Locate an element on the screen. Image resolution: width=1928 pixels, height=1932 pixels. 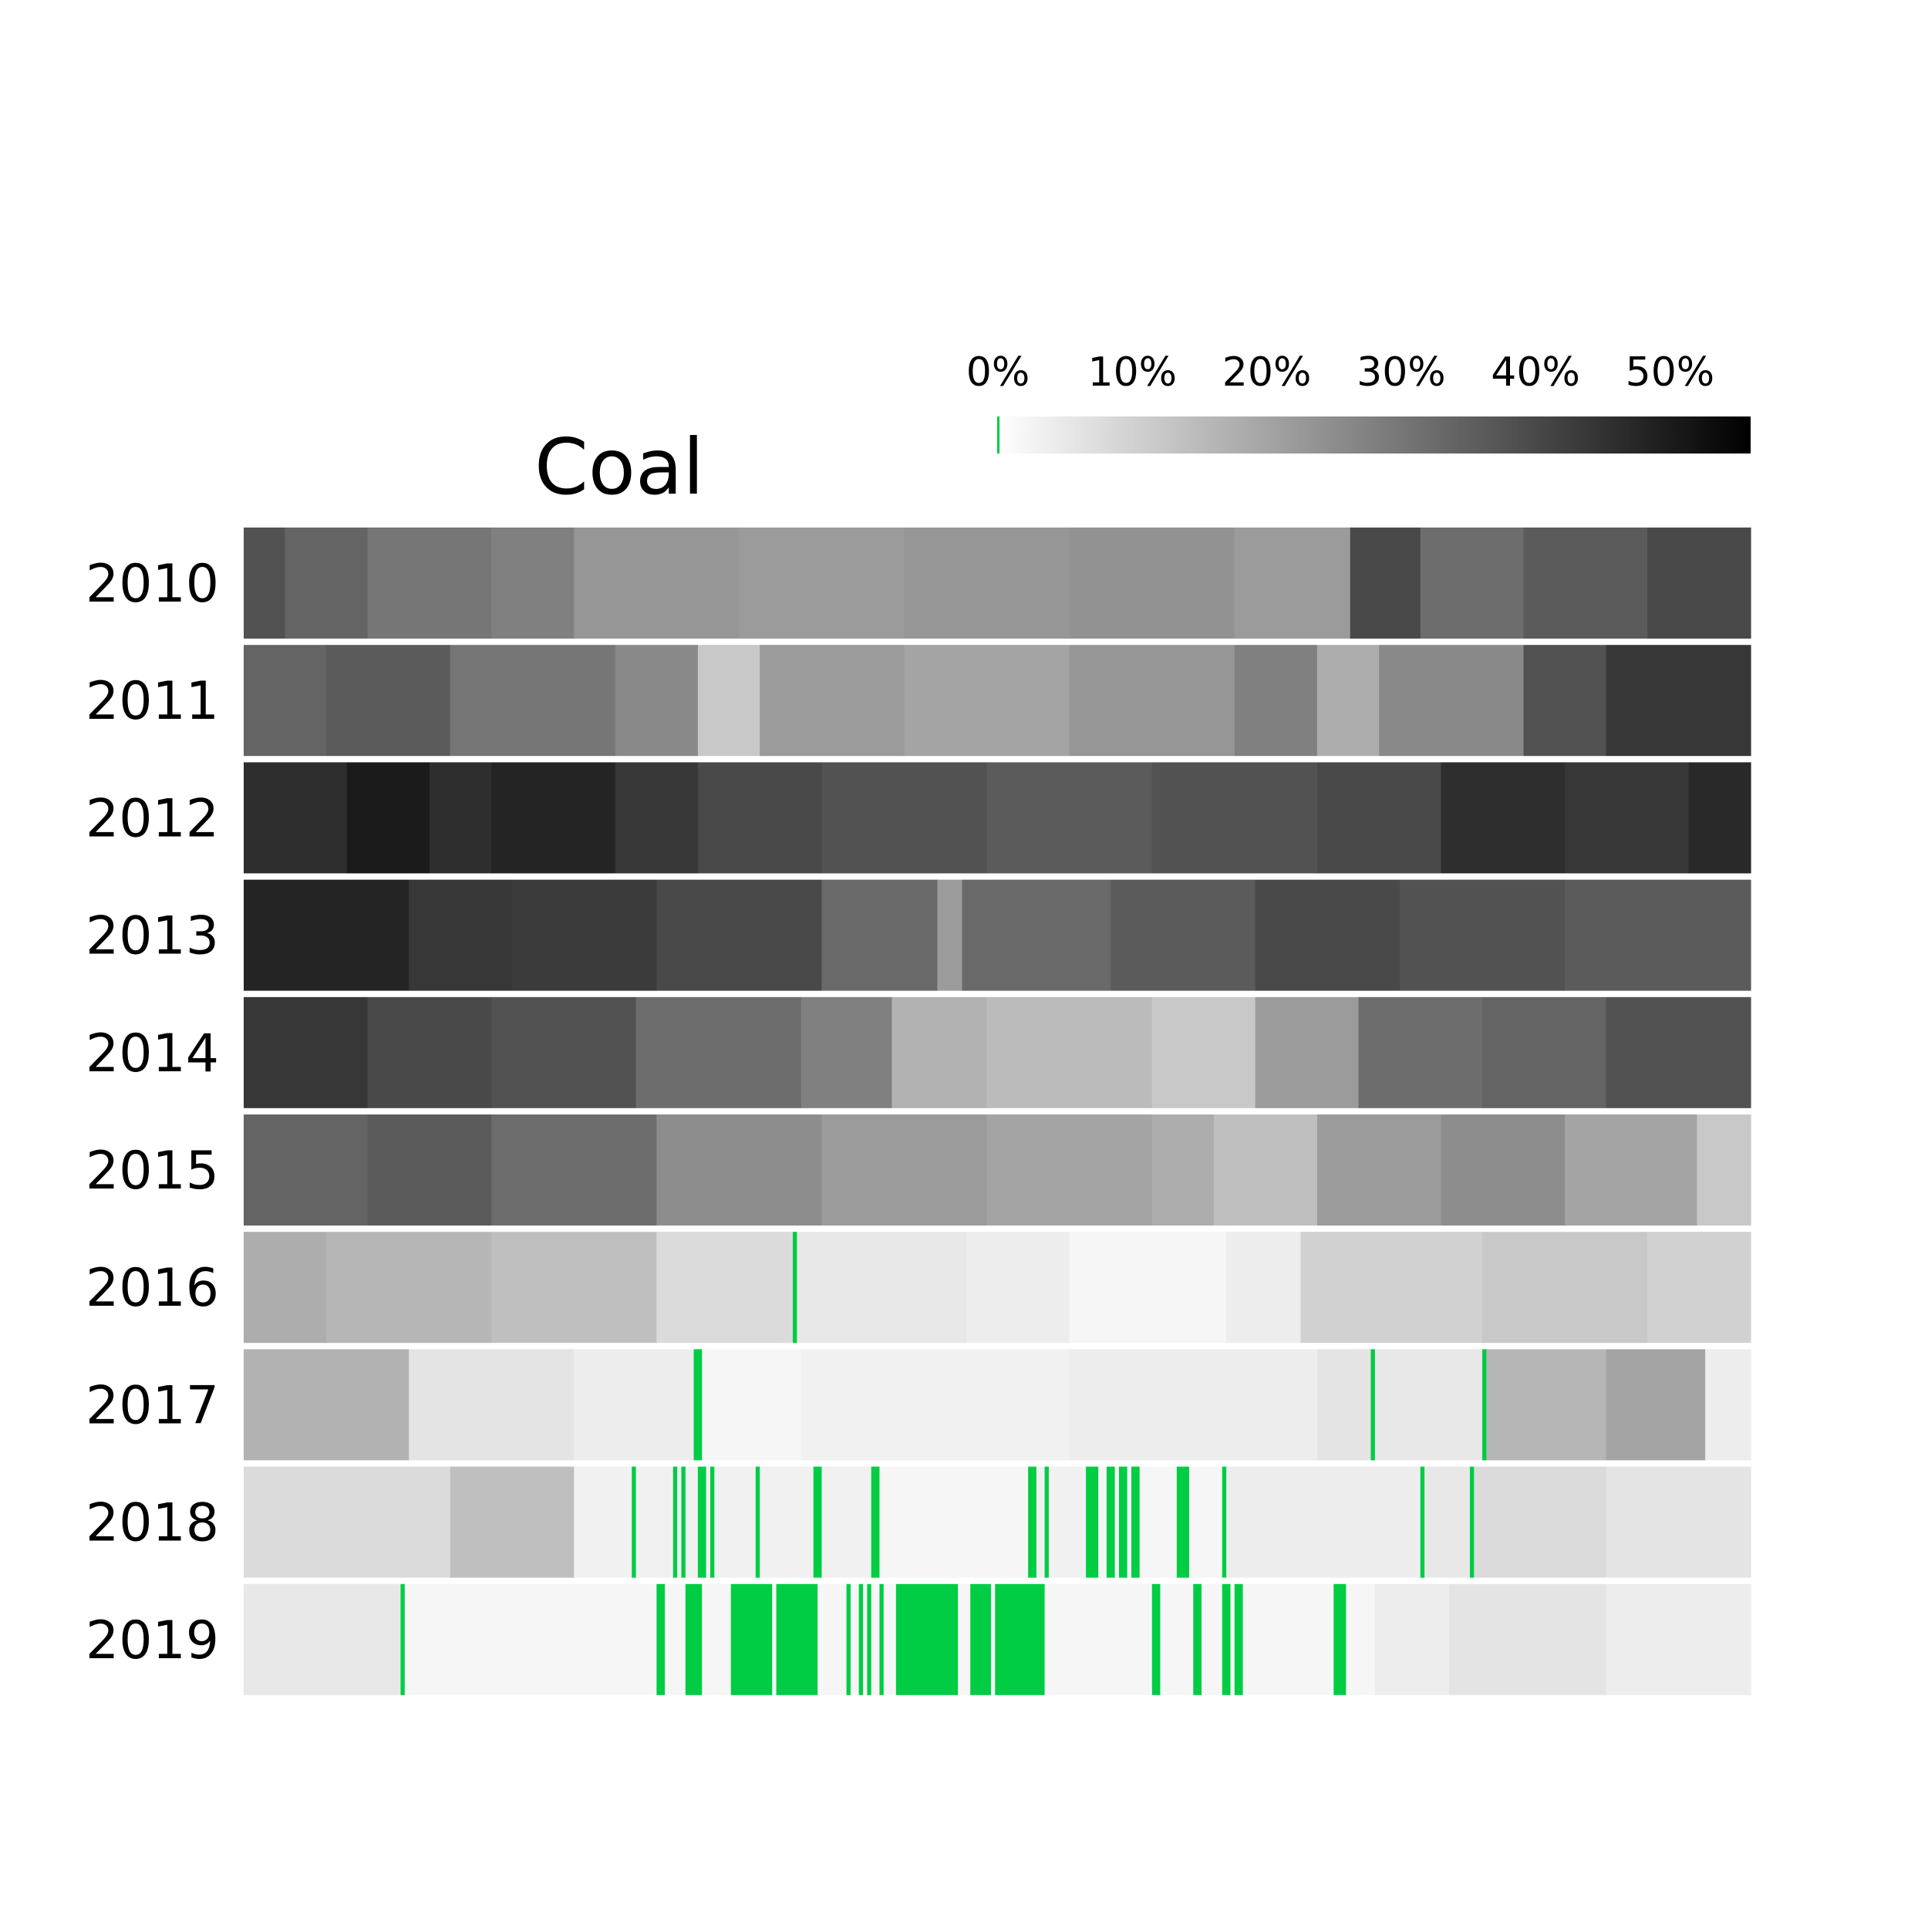
row-label-2018: 2018 is located at coordinates (152, 1523).